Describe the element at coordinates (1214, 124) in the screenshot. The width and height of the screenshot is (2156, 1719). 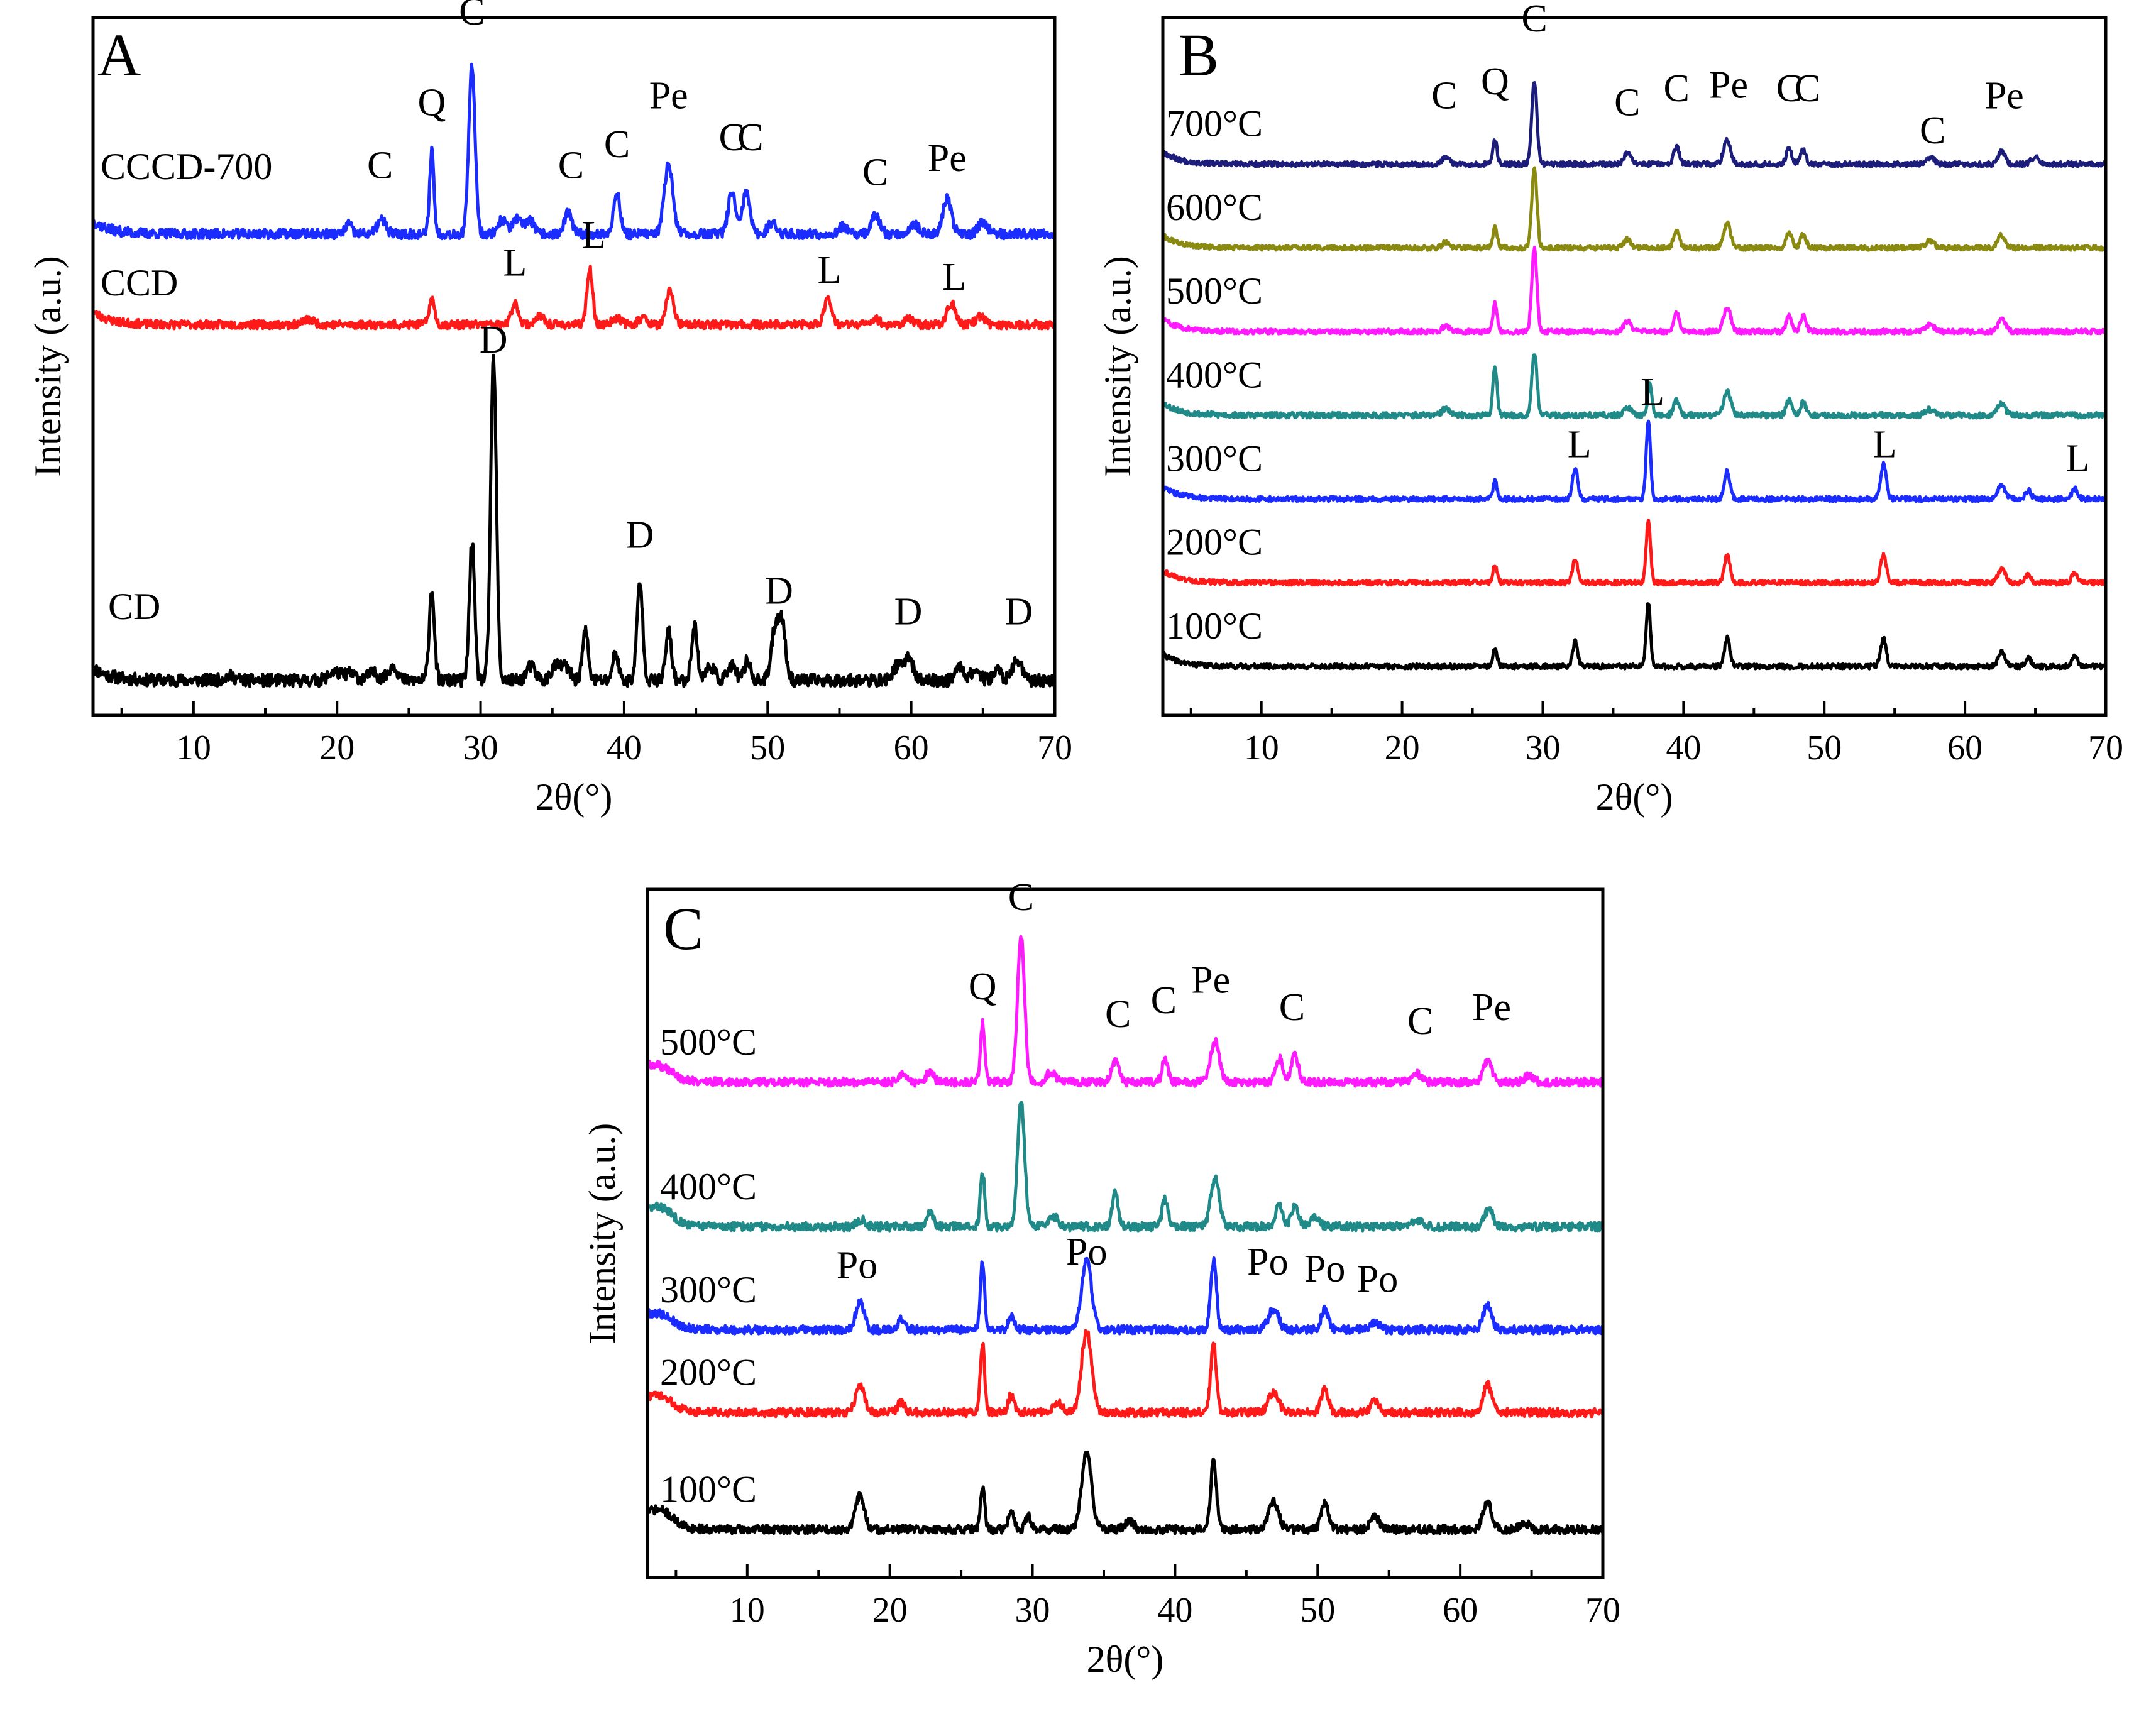
I see `series-label: 700°C` at that location.